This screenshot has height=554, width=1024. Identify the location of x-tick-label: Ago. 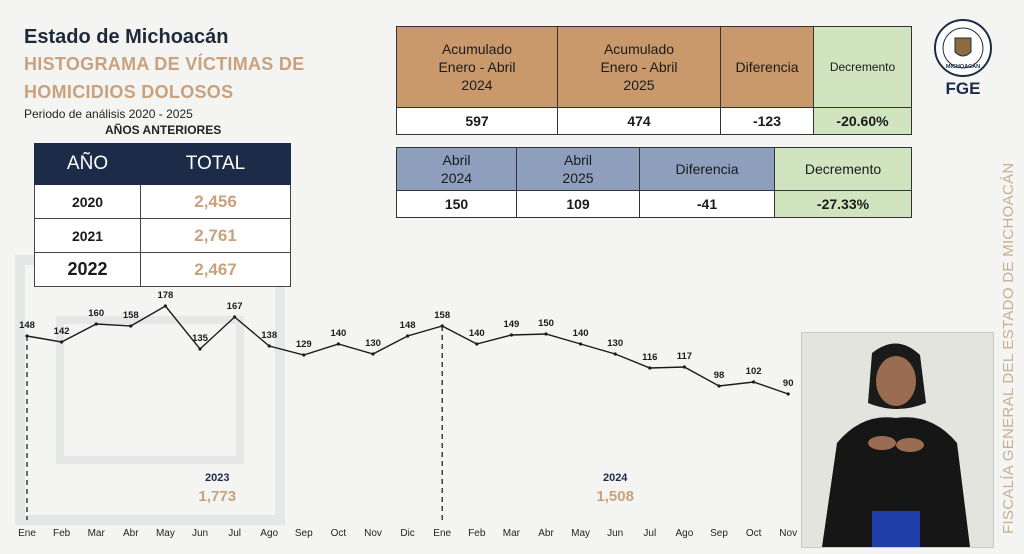
(685, 533).